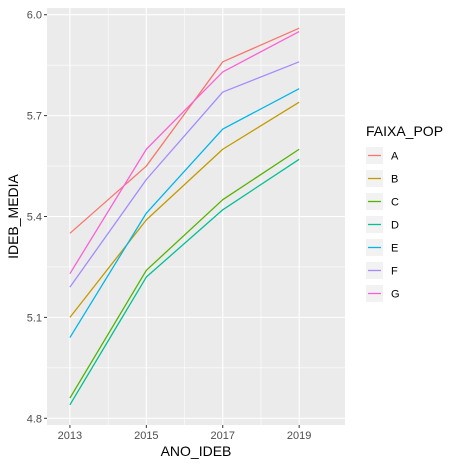 The width and height of the screenshot is (462, 467). What do you see at coordinates (382, 247) in the screenshot?
I see `legend-item-e: E` at bounding box center [382, 247].